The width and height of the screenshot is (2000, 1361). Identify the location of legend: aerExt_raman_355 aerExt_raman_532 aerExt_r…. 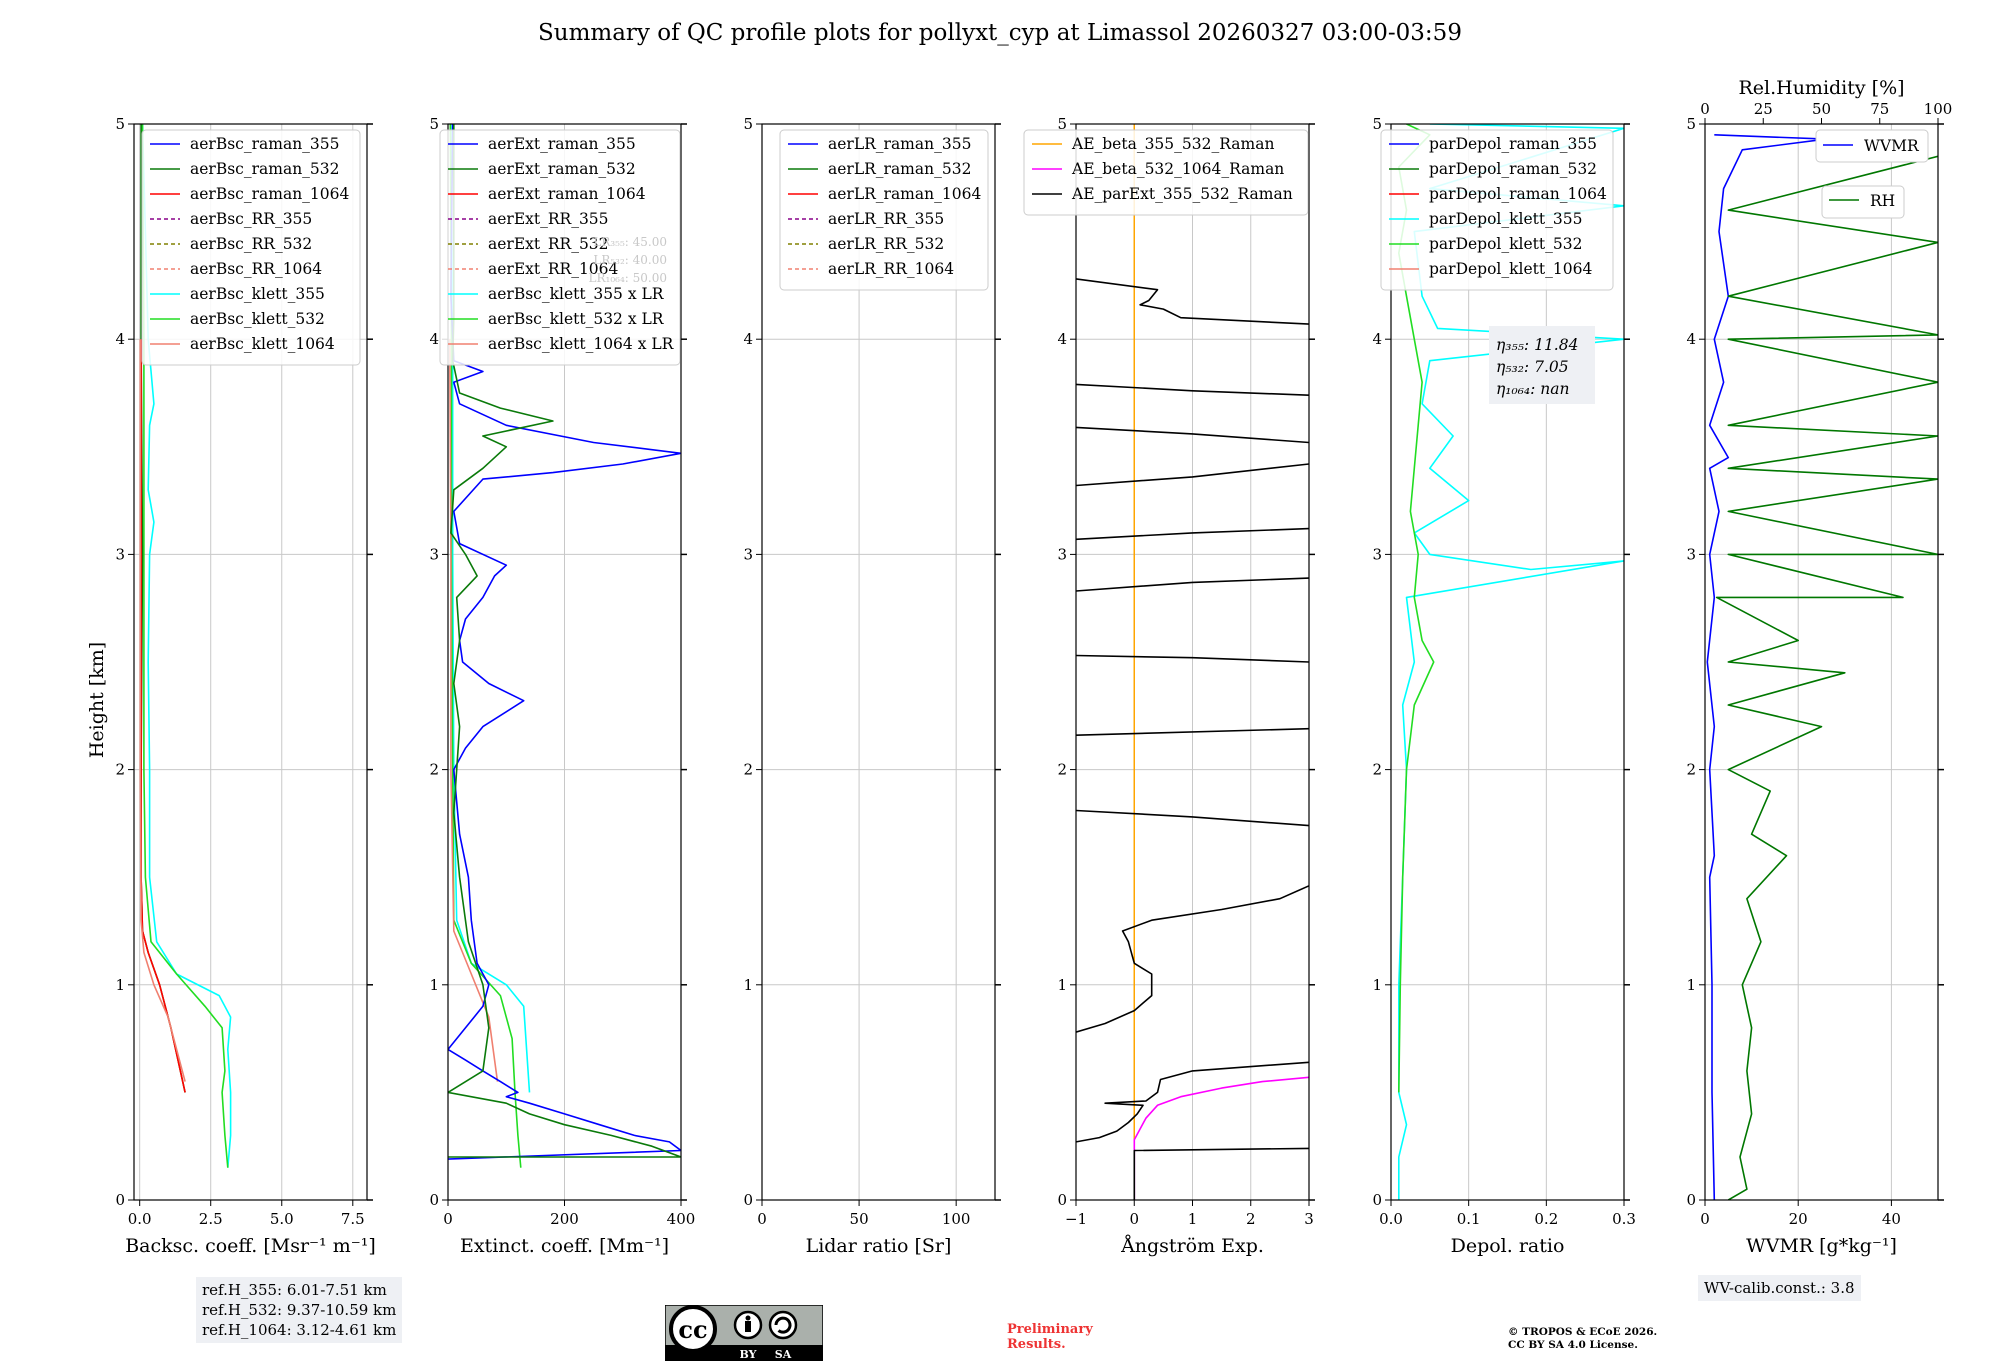
(560, 247).